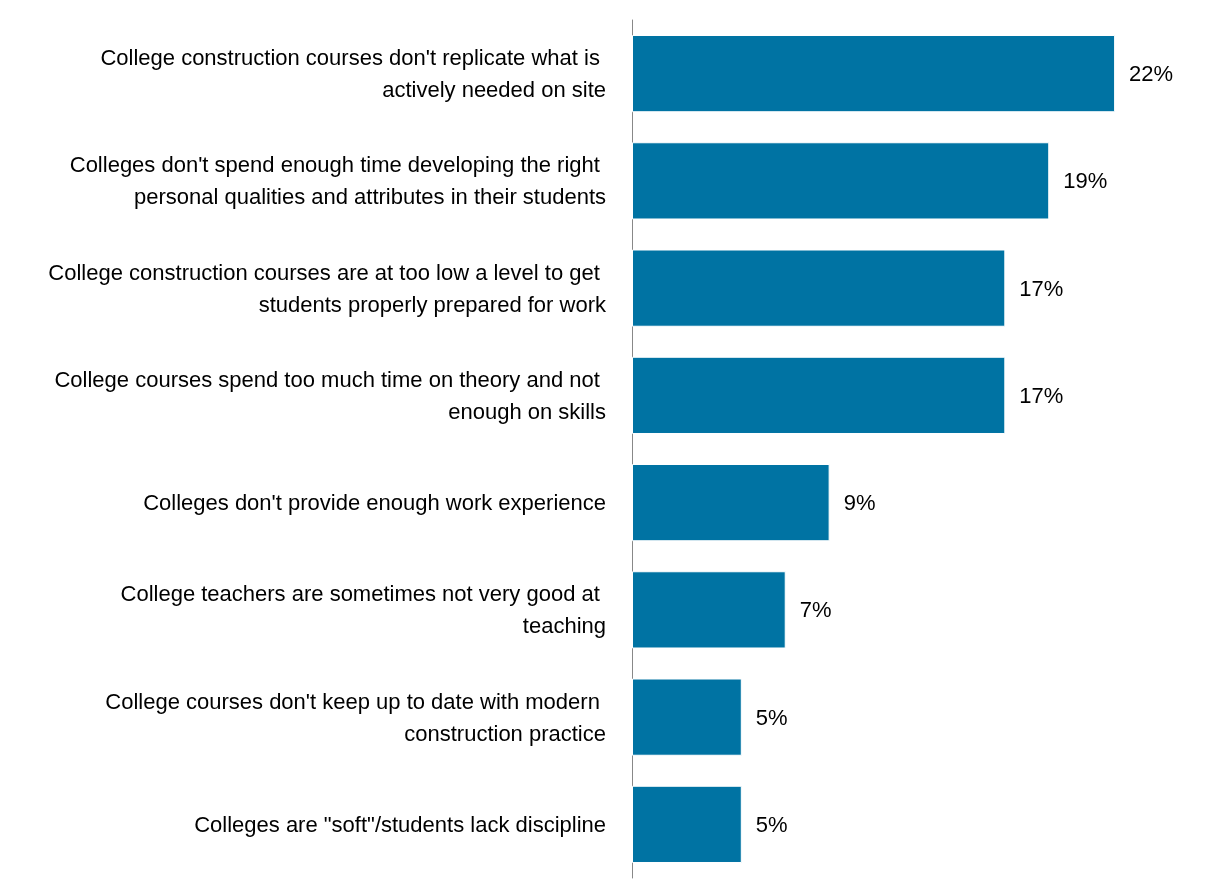 The width and height of the screenshot is (1211, 880). I want to click on data-label: 7%, so click(815, 610).